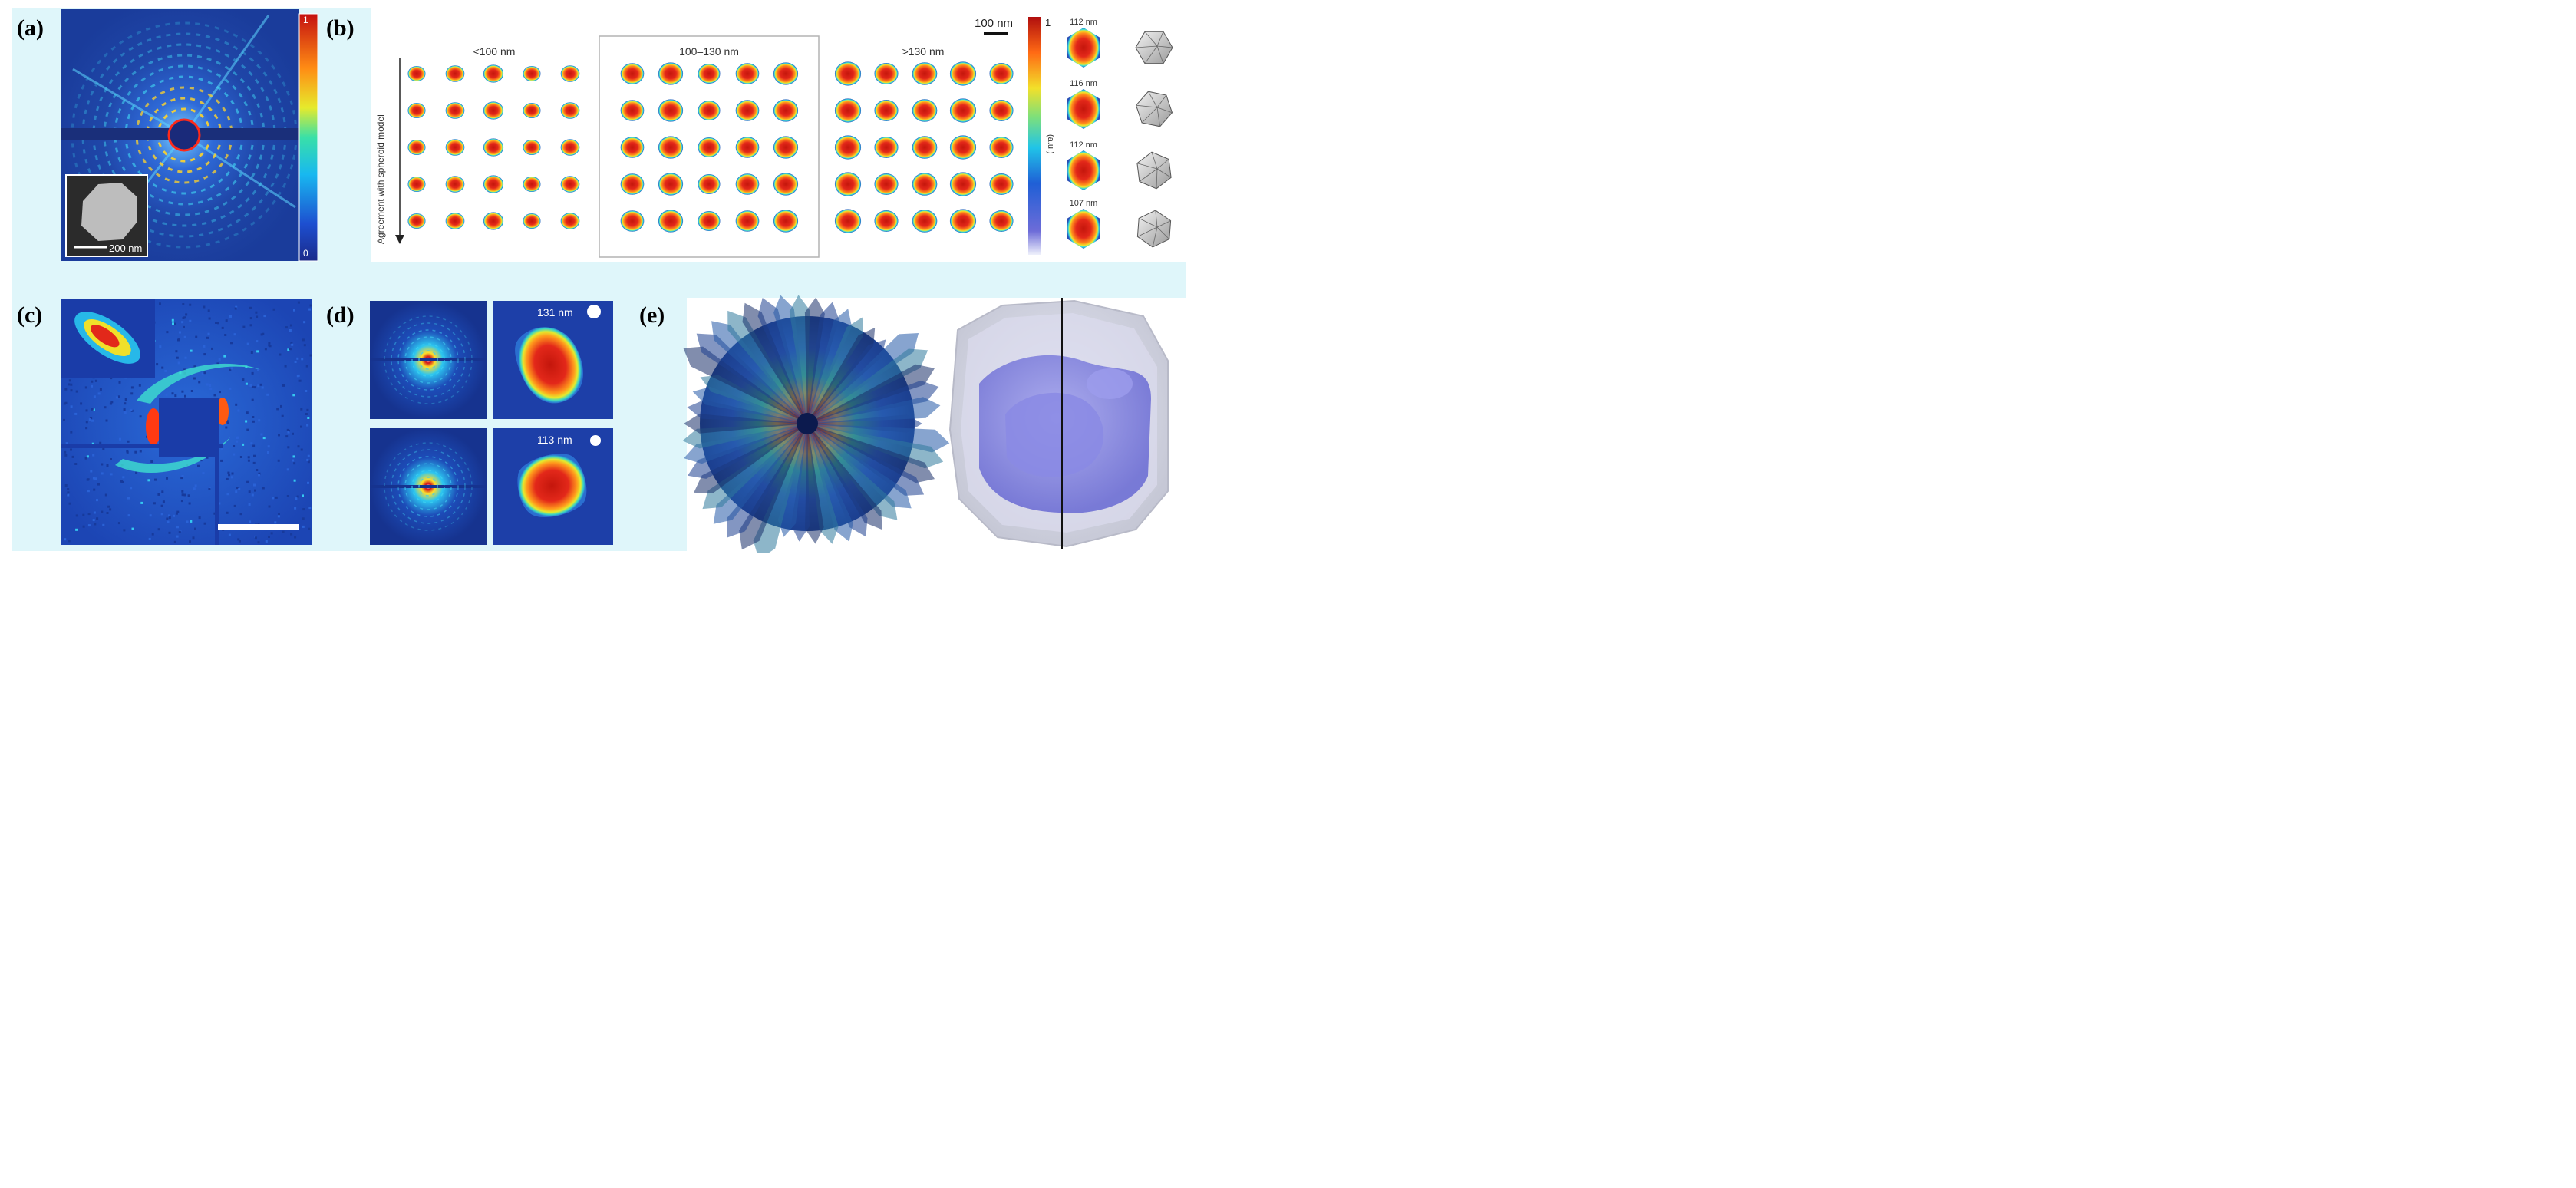 Image resolution: width=2576 pixels, height=1188 pixels. Describe the element at coordinates (125, 249) in the screenshot. I see `inset-scale-label: 200 nm` at that location.